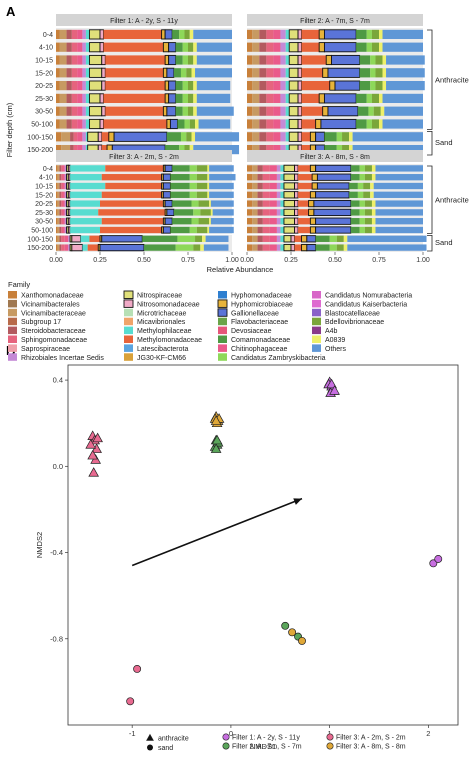  I want to click on anthracite-bracket, so click(430, 199).